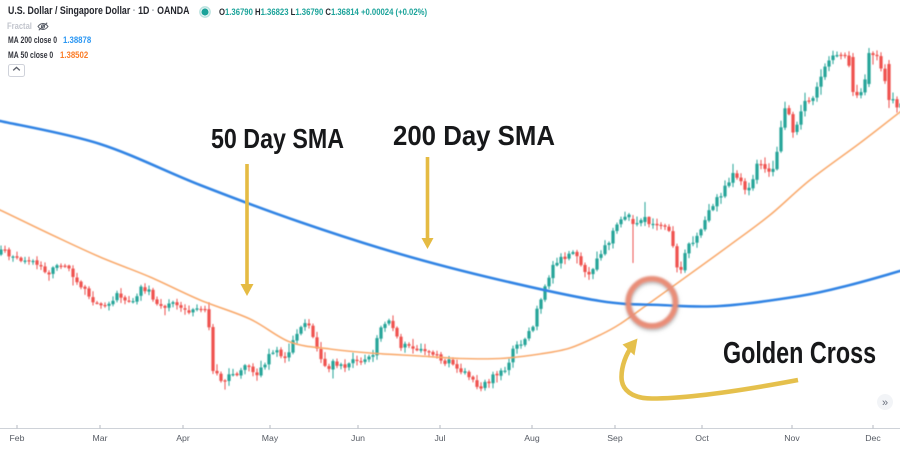  What do you see at coordinates (17, 438) in the screenshot?
I see `svg-text: Feb` at bounding box center [17, 438].